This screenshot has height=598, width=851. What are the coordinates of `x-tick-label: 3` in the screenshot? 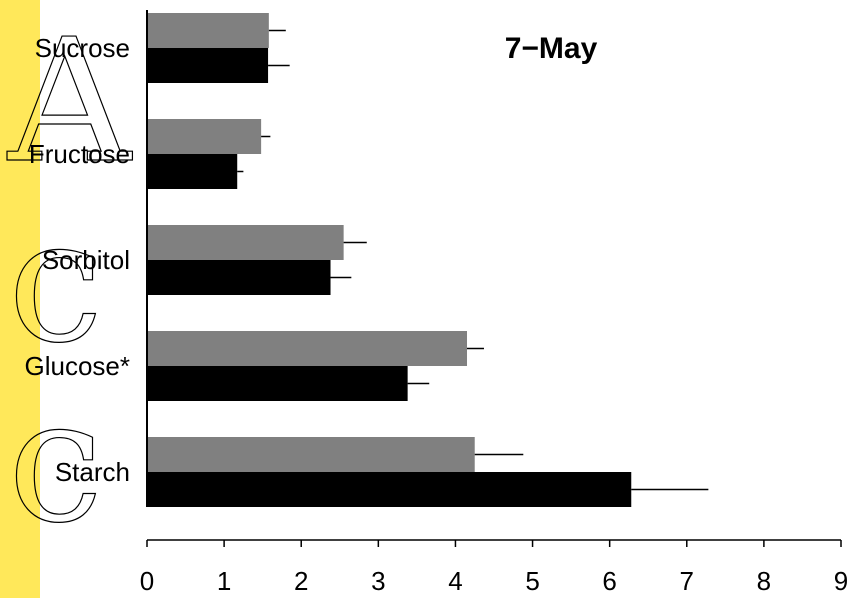 It's located at (378, 581).